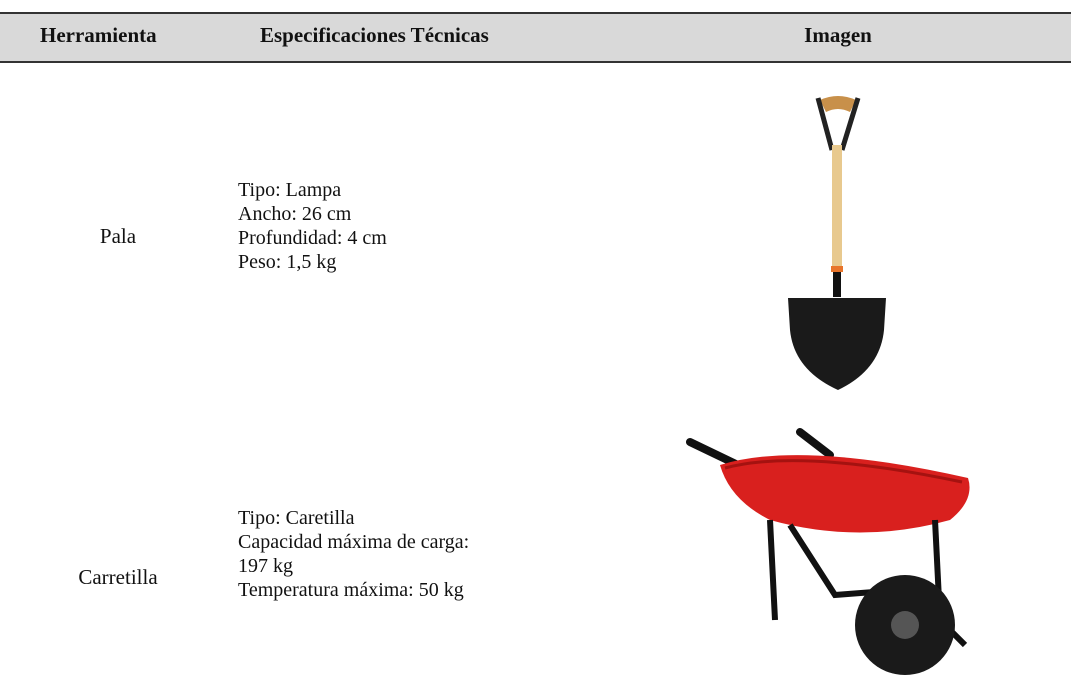 Image resolution: width=1071 pixels, height=693 pixels. Describe the element at coordinates (290, 190) in the screenshot. I see `spec-line: Tipo: Lampa` at that location.